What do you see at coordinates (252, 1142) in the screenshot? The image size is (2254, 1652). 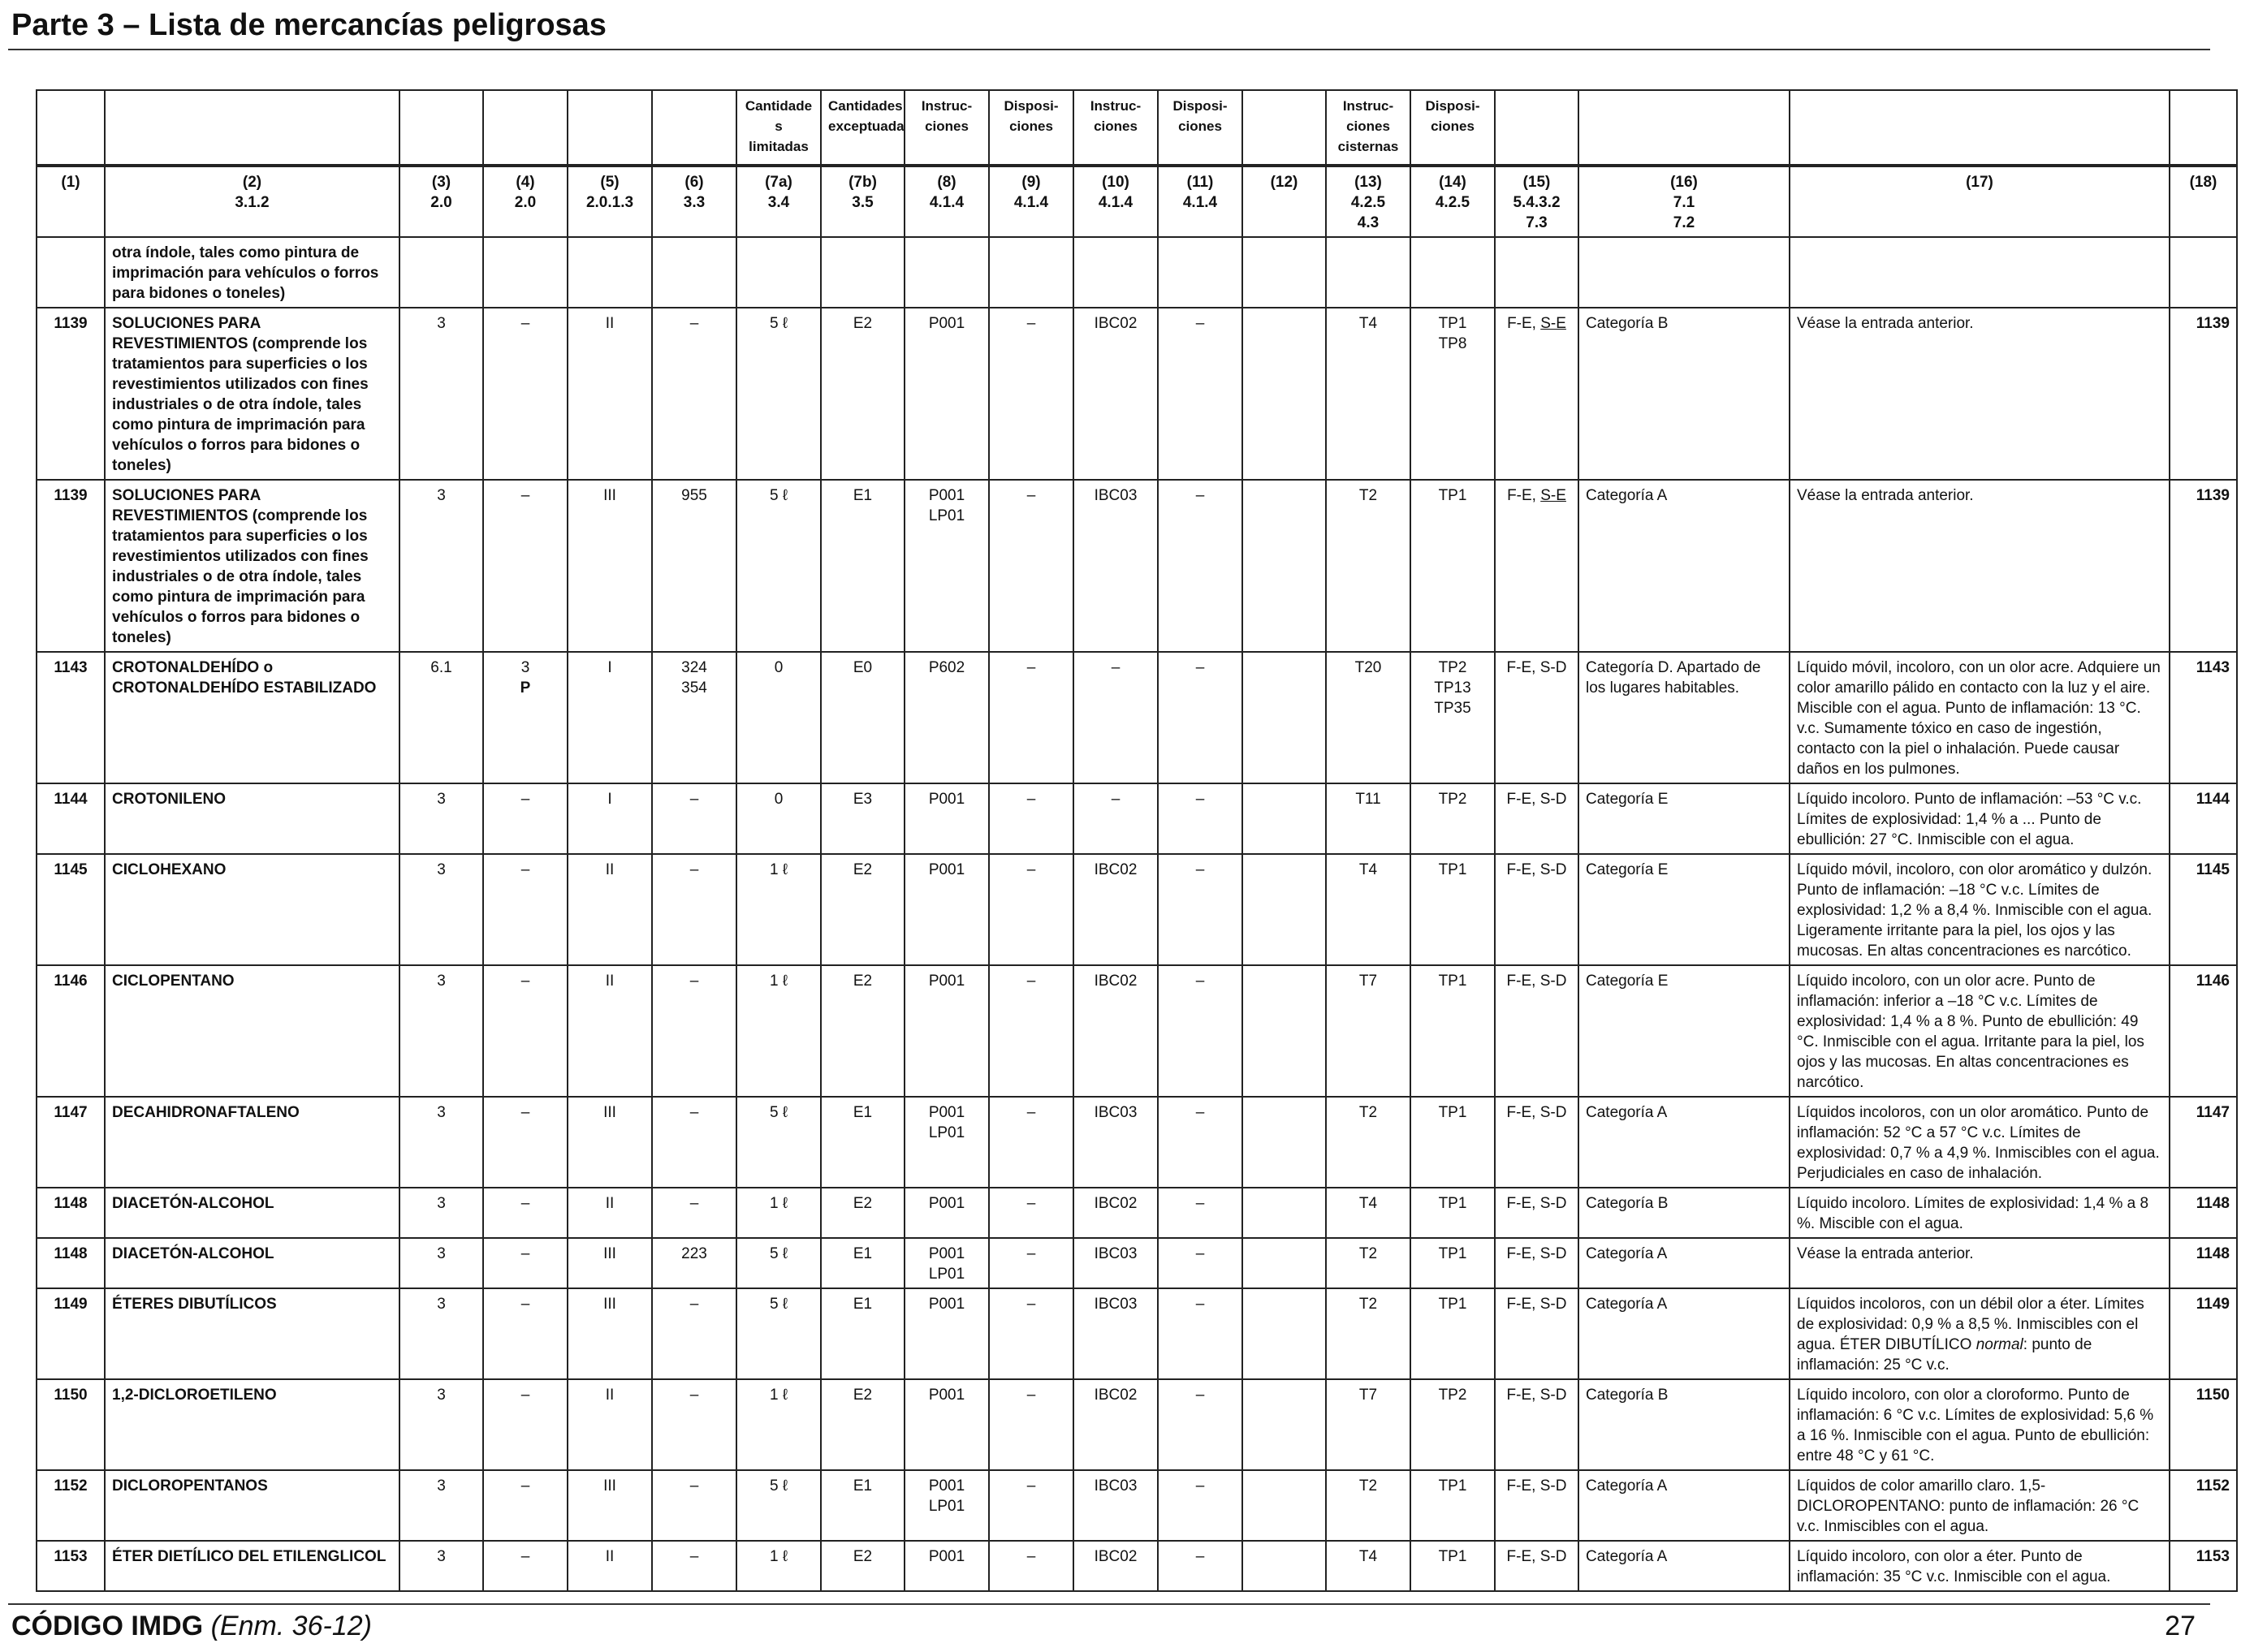 I see `proper-shipping-name-cell: DECAHIDRONAFTALENO` at bounding box center [252, 1142].